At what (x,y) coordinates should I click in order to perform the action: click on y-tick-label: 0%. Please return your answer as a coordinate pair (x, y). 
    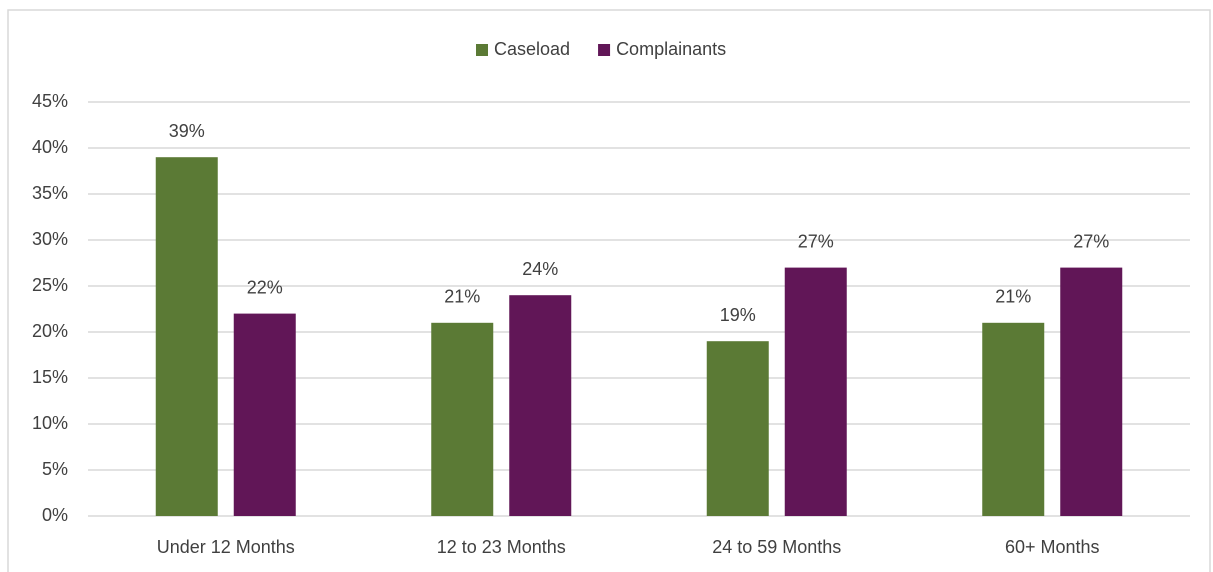
    Looking at the image, I should click on (55, 515).